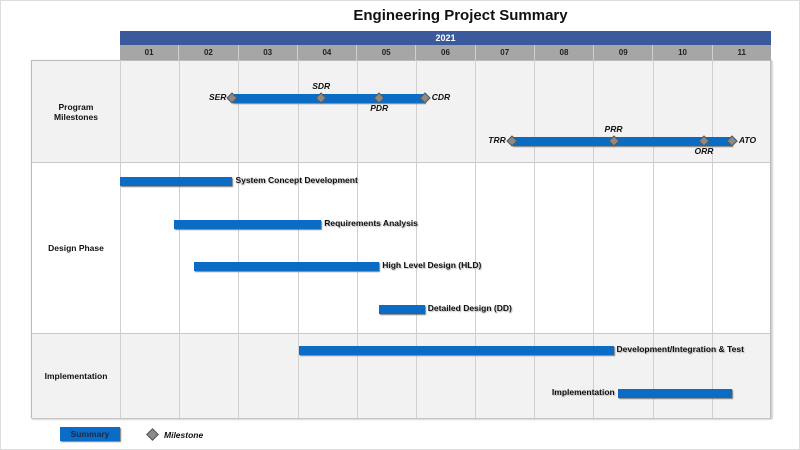  Describe the element at coordinates (445, 38) in the screenshot. I see `year-header: 2021` at that location.